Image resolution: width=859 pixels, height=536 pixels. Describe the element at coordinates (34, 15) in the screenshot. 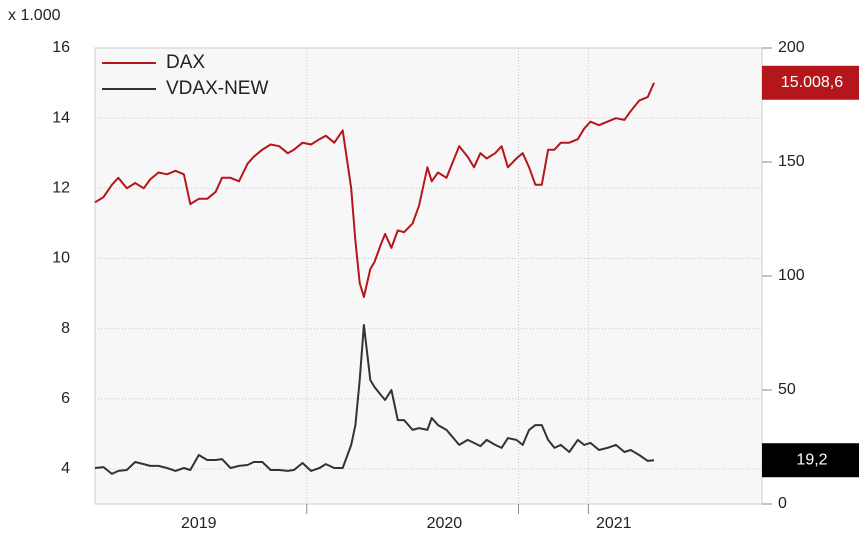

I see `y-axis-unit: x 1.000` at that location.